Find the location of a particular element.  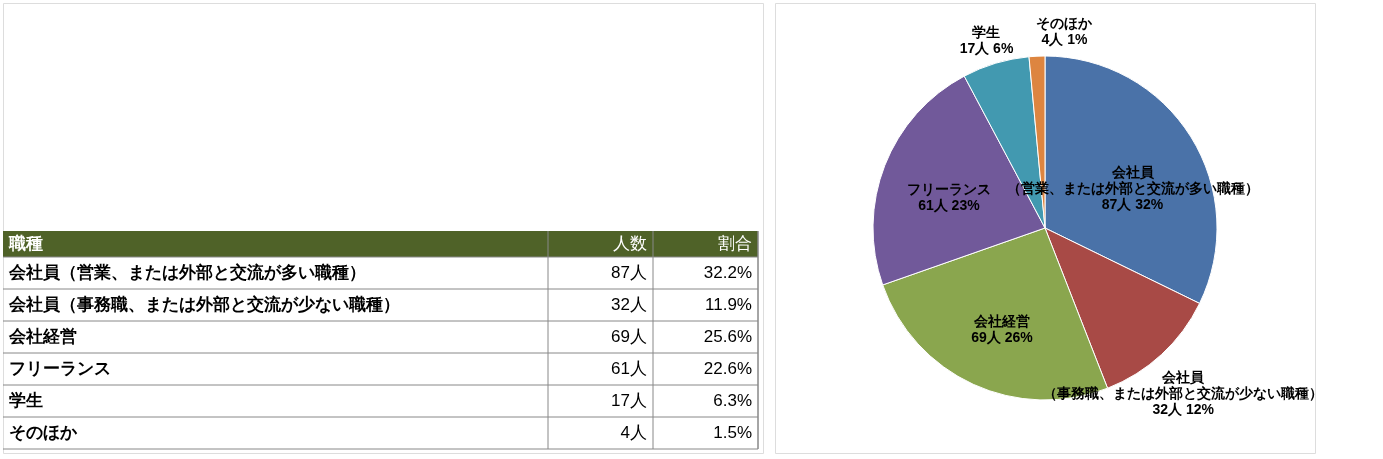

text: 学生 is located at coordinates (26, 400).